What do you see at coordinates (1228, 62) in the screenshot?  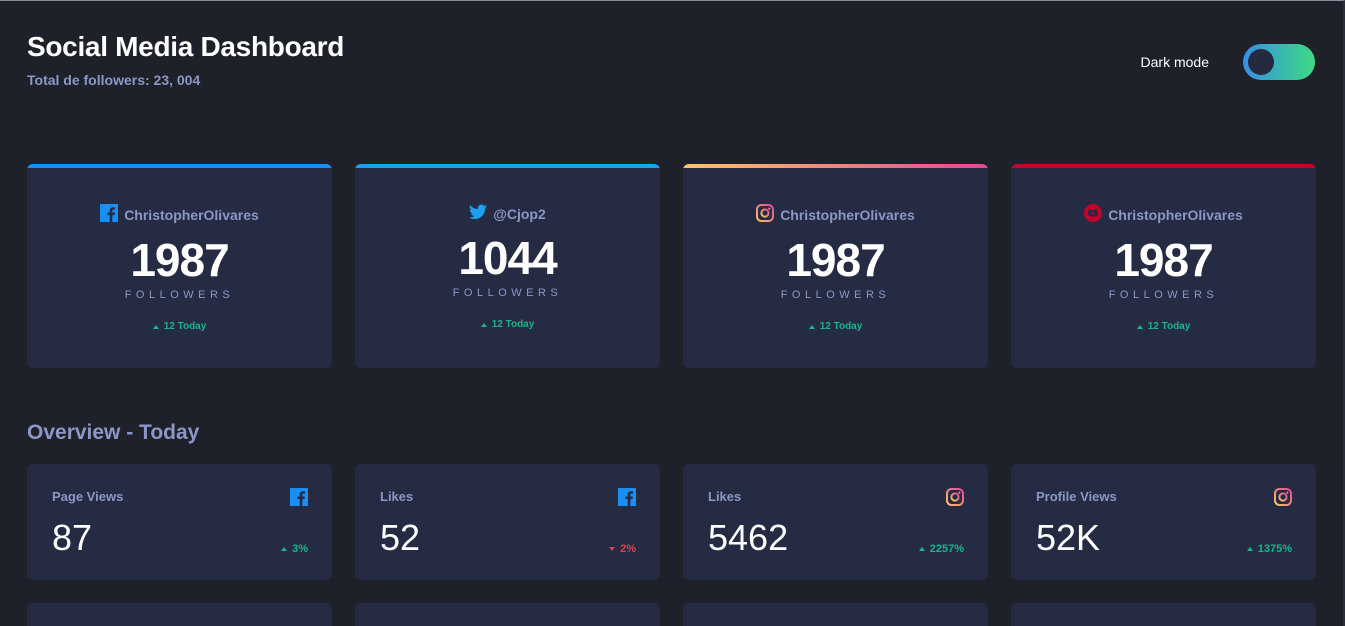 I see `dark-mode-control: Dark mode` at bounding box center [1228, 62].